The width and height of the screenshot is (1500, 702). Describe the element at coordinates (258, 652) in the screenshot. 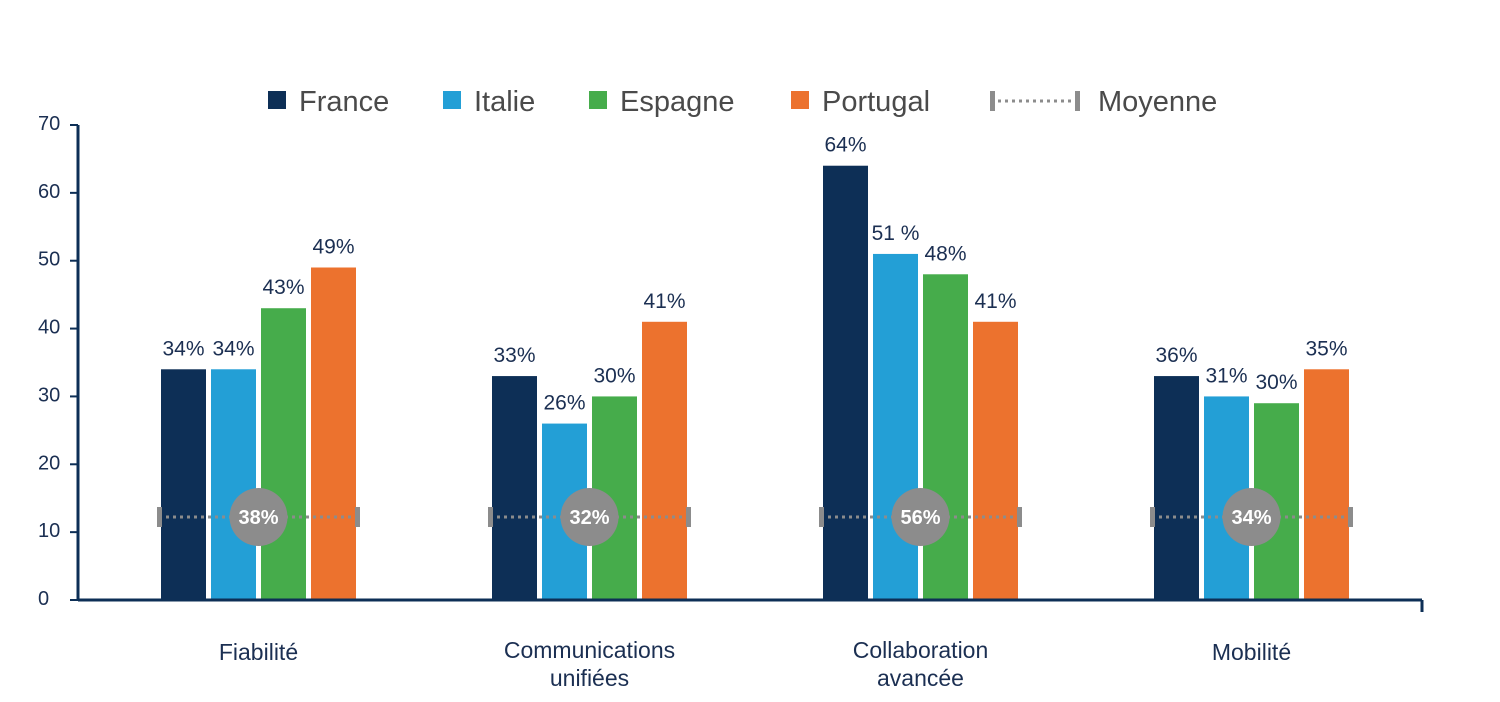

I see `category-label: Fiabilité` at that location.